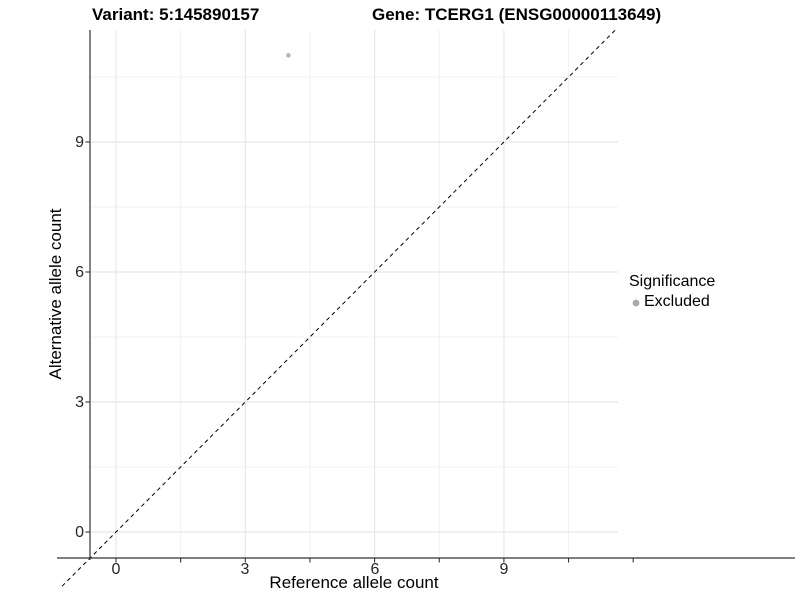 This screenshot has height=600, width=800. What do you see at coordinates (176, 14) in the screenshot?
I see `plot-title-variant: Variant: 5:145890157` at bounding box center [176, 14].